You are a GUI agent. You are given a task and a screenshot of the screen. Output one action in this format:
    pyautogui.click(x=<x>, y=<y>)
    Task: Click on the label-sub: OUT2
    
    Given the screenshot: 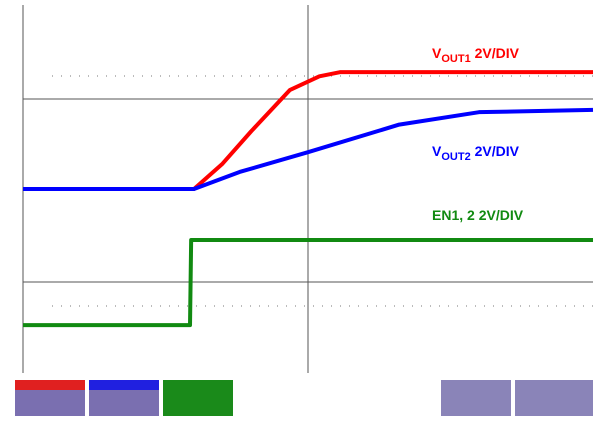 What is the action you would take?
    pyautogui.click(x=455, y=157)
    